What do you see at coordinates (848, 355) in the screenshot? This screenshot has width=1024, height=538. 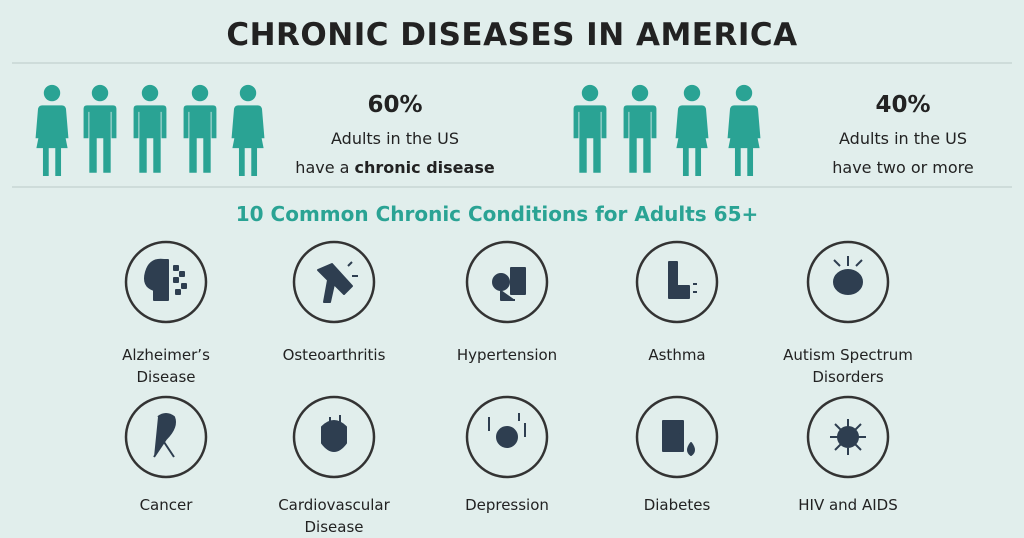 I see `condition-label: Autism Spectrum` at bounding box center [848, 355].